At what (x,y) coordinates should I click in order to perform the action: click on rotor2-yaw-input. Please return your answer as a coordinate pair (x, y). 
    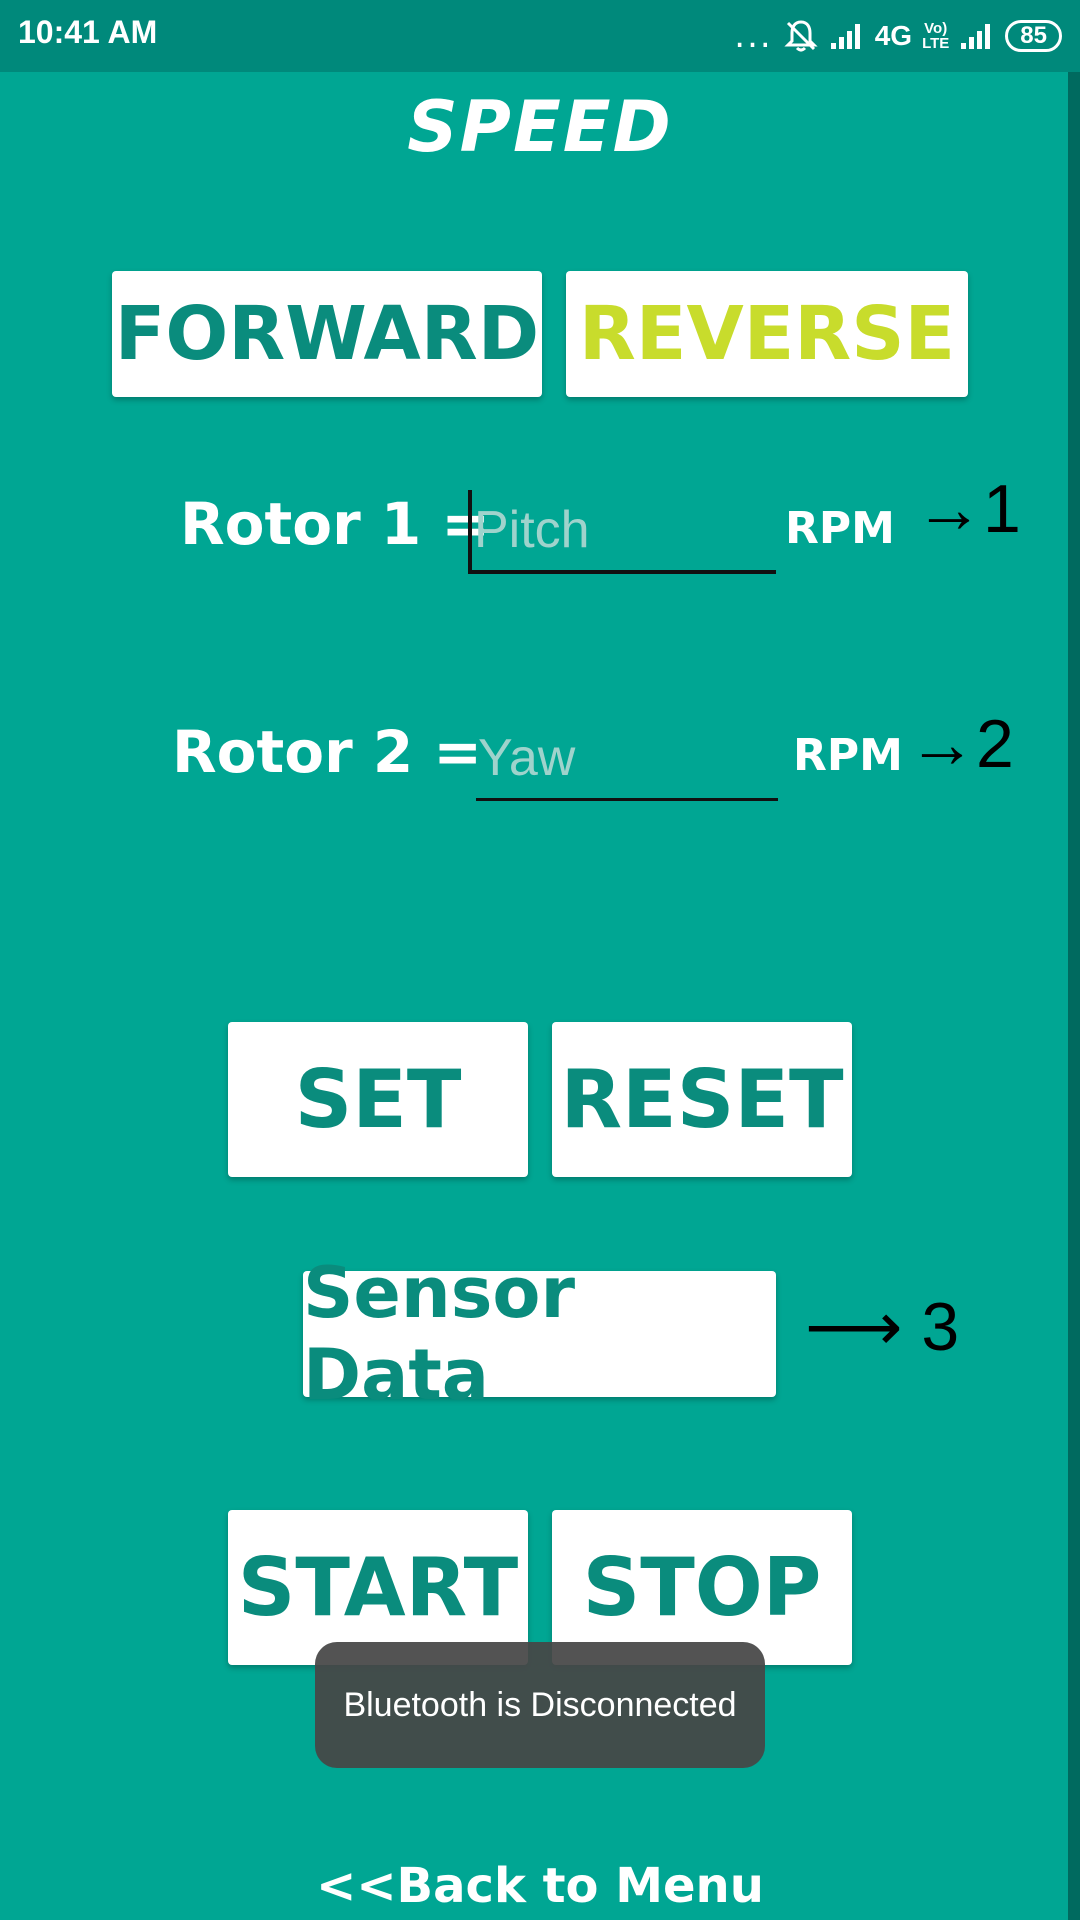
    Looking at the image, I should click on (627, 759).